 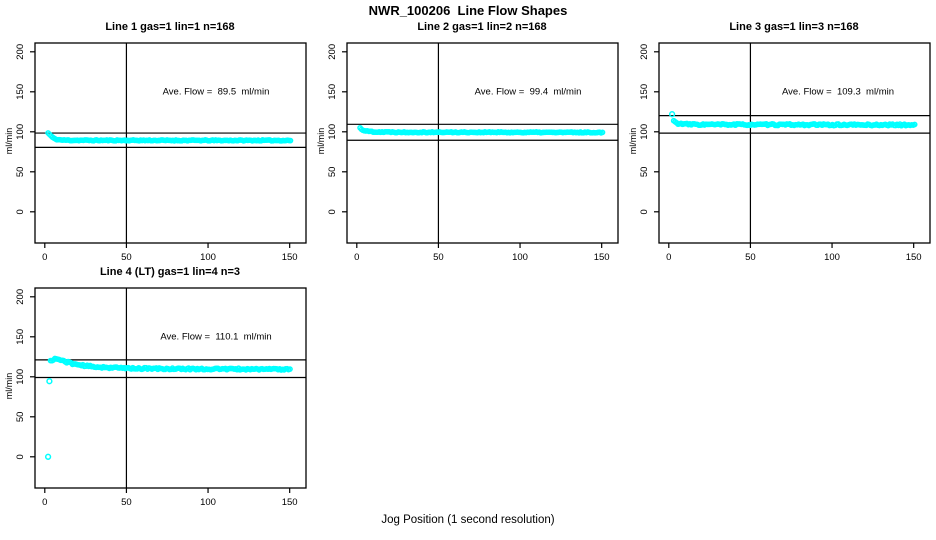 I want to click on panel-line-2: 0 50 100 150 0 50 100 150 200, so click(x=473, y=152).